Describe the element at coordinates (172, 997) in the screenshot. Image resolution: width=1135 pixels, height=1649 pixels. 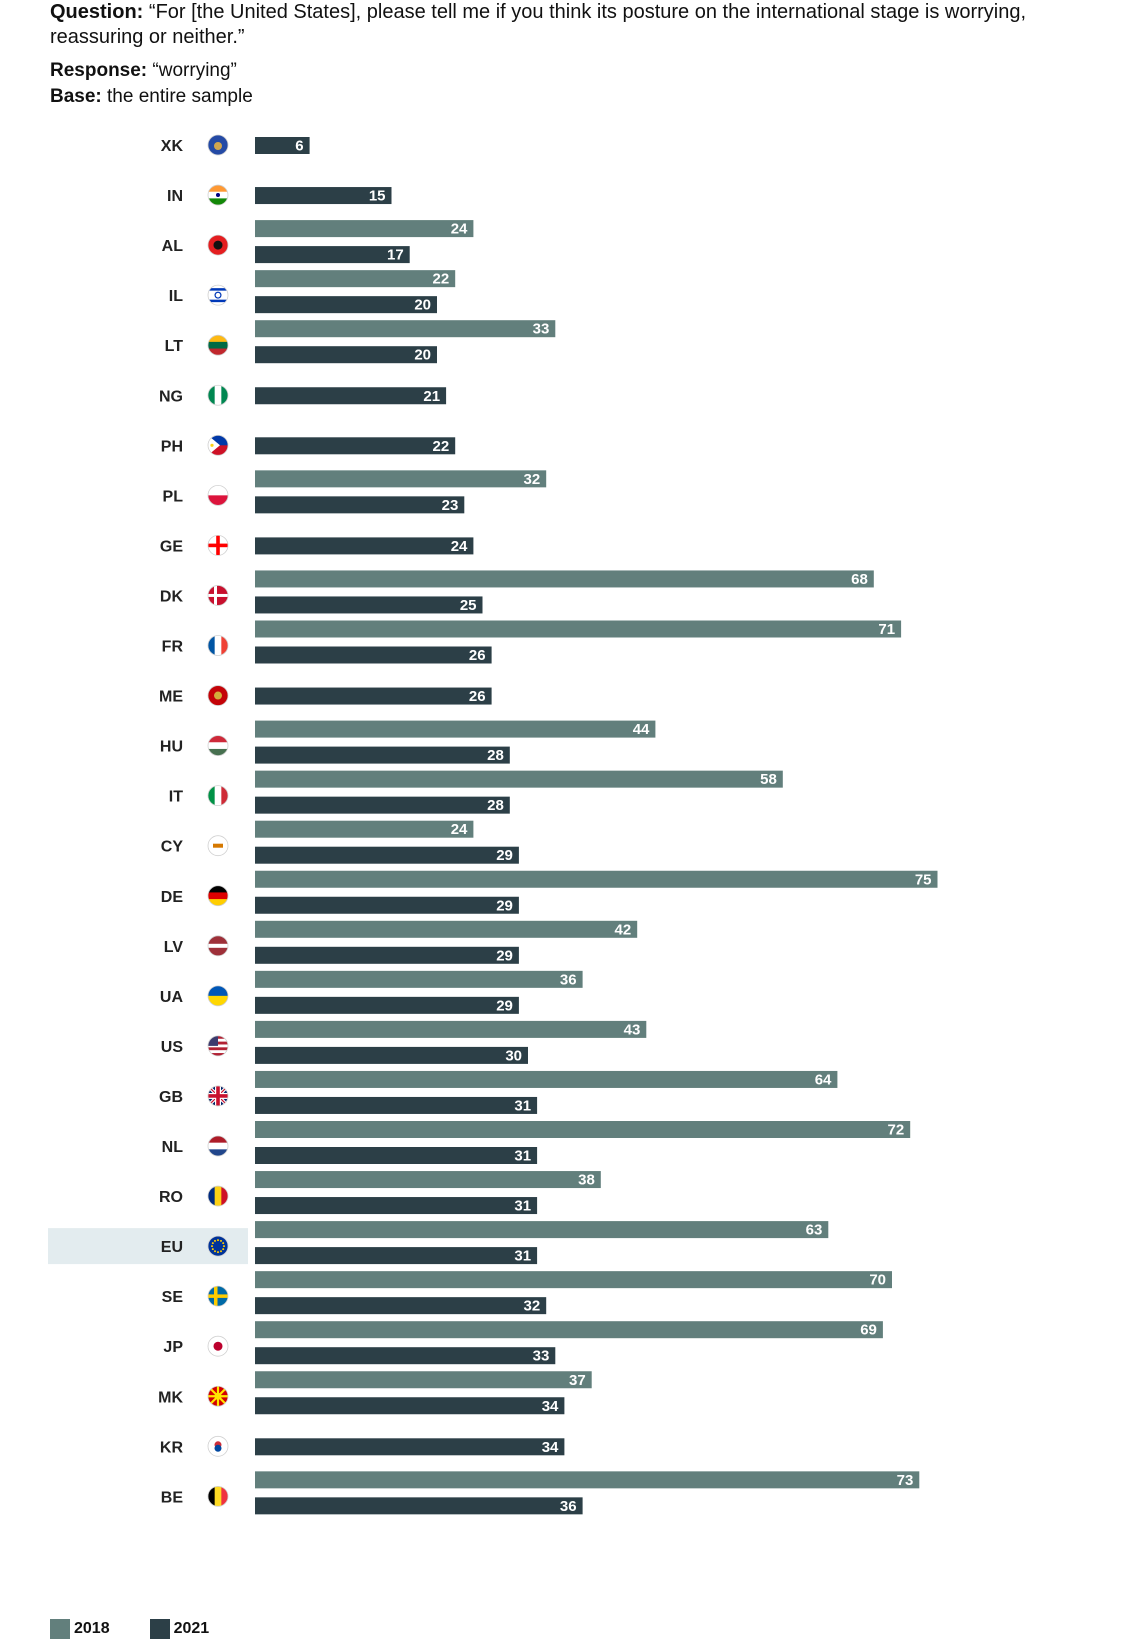
I see `category-label-ua: UA` at that location.